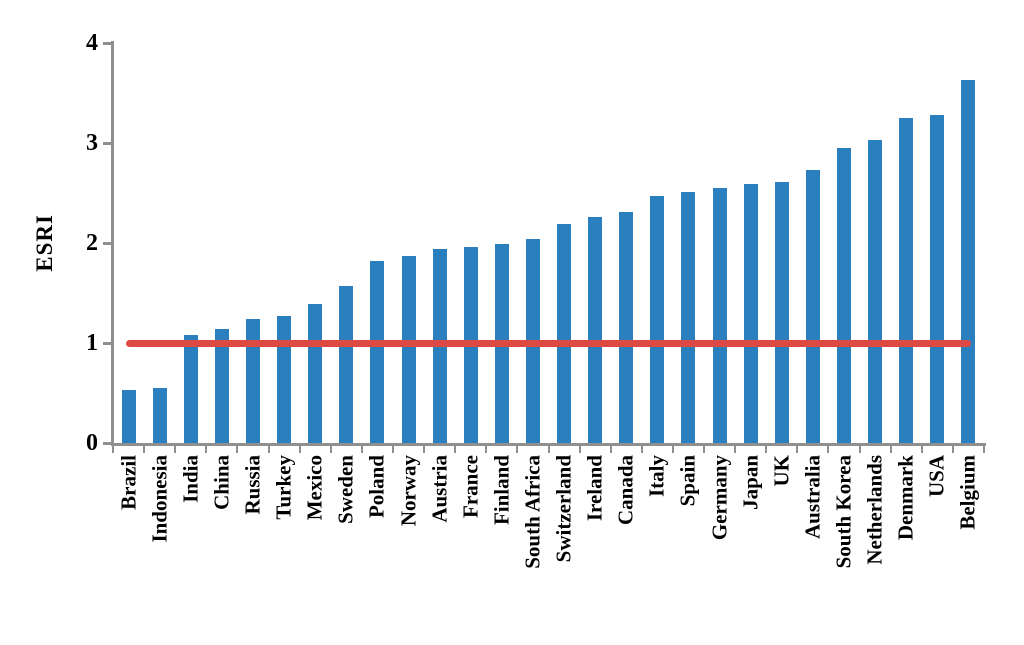 The image size is (1024, 645). What do you see at coordinates (812, 306) in the screenshot?
I see `bar-australia` at bounding box center [812, 306].